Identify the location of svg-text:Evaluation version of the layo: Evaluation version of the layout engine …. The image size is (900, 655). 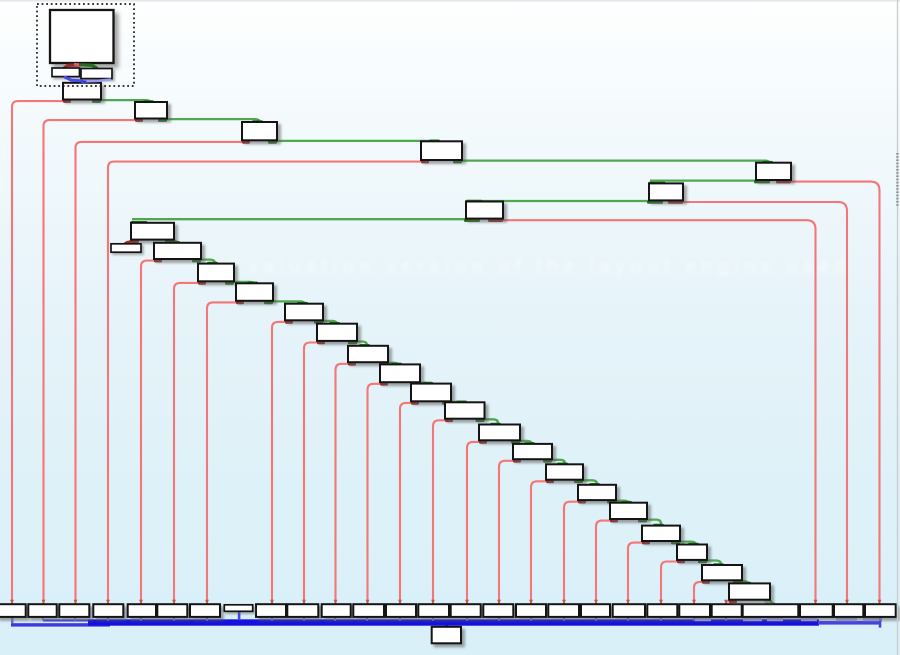
(540, 266).